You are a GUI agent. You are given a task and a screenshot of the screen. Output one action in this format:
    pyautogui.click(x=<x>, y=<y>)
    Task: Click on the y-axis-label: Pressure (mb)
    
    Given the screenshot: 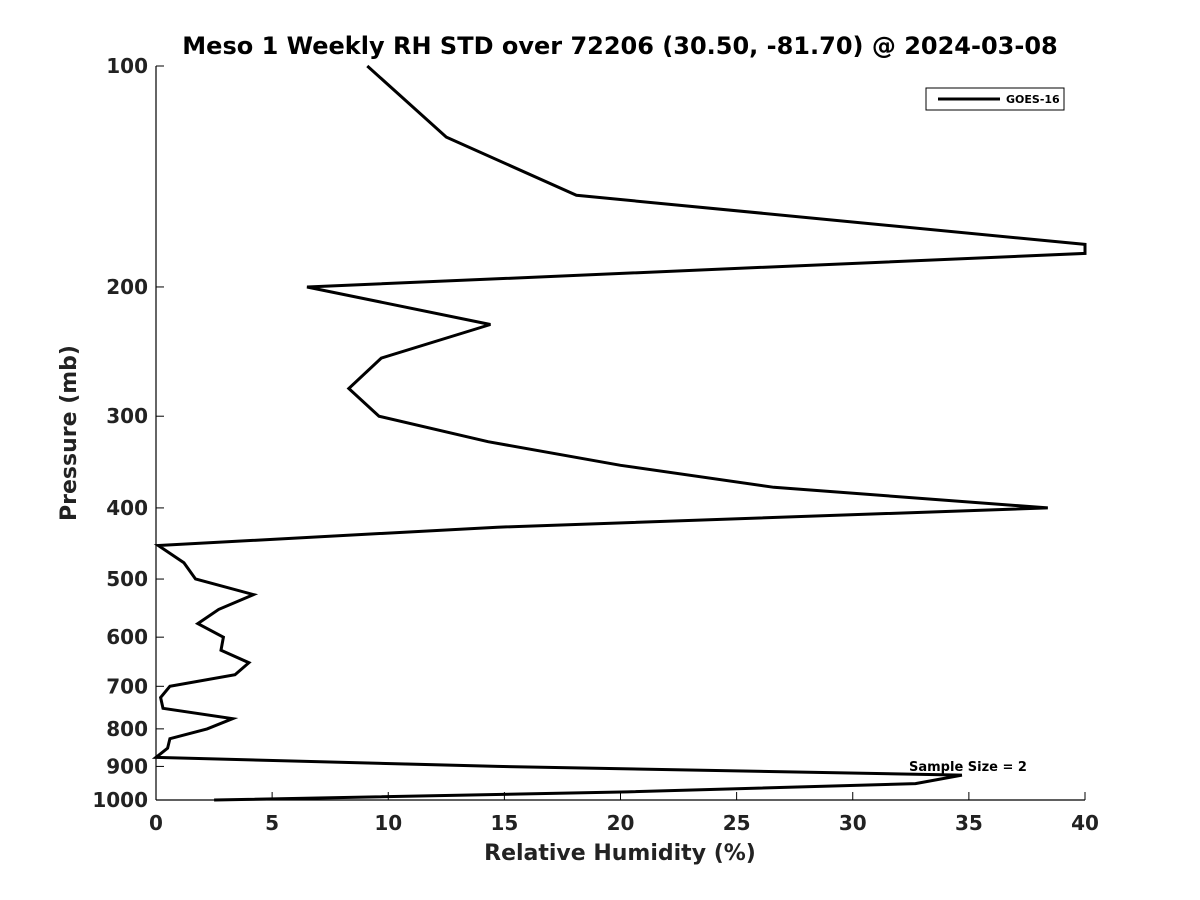 What is the action you would take?
    pyautogui.click(x=69, y=433)
    